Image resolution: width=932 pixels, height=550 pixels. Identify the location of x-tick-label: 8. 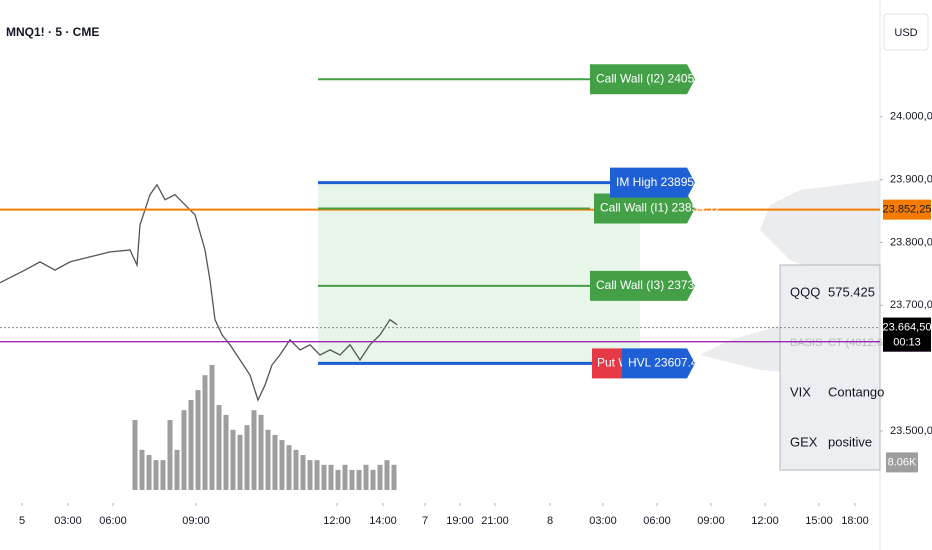
(550, 521).